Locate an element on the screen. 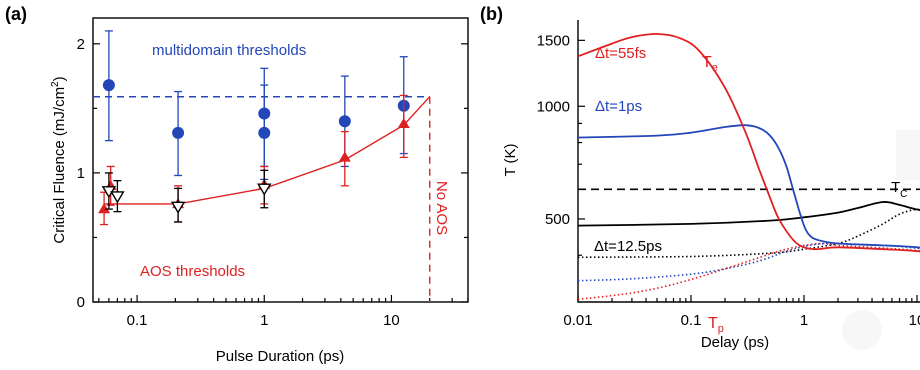 The image size is (920, 370). y-tick-label: 0 is located at coordinates (81, 302).